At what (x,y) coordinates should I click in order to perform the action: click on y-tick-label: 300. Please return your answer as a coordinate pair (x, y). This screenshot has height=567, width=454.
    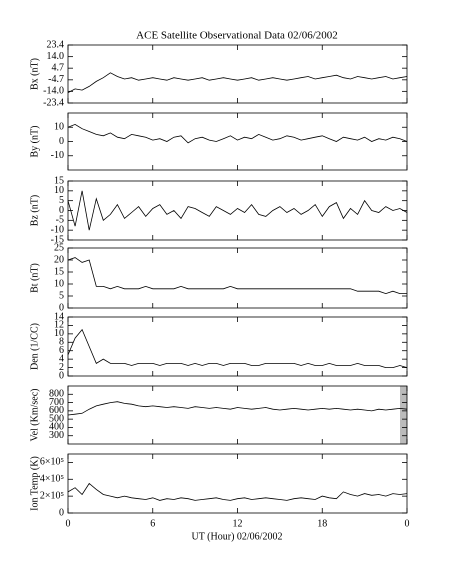
    Looking at the image, I should click on (56, 435).